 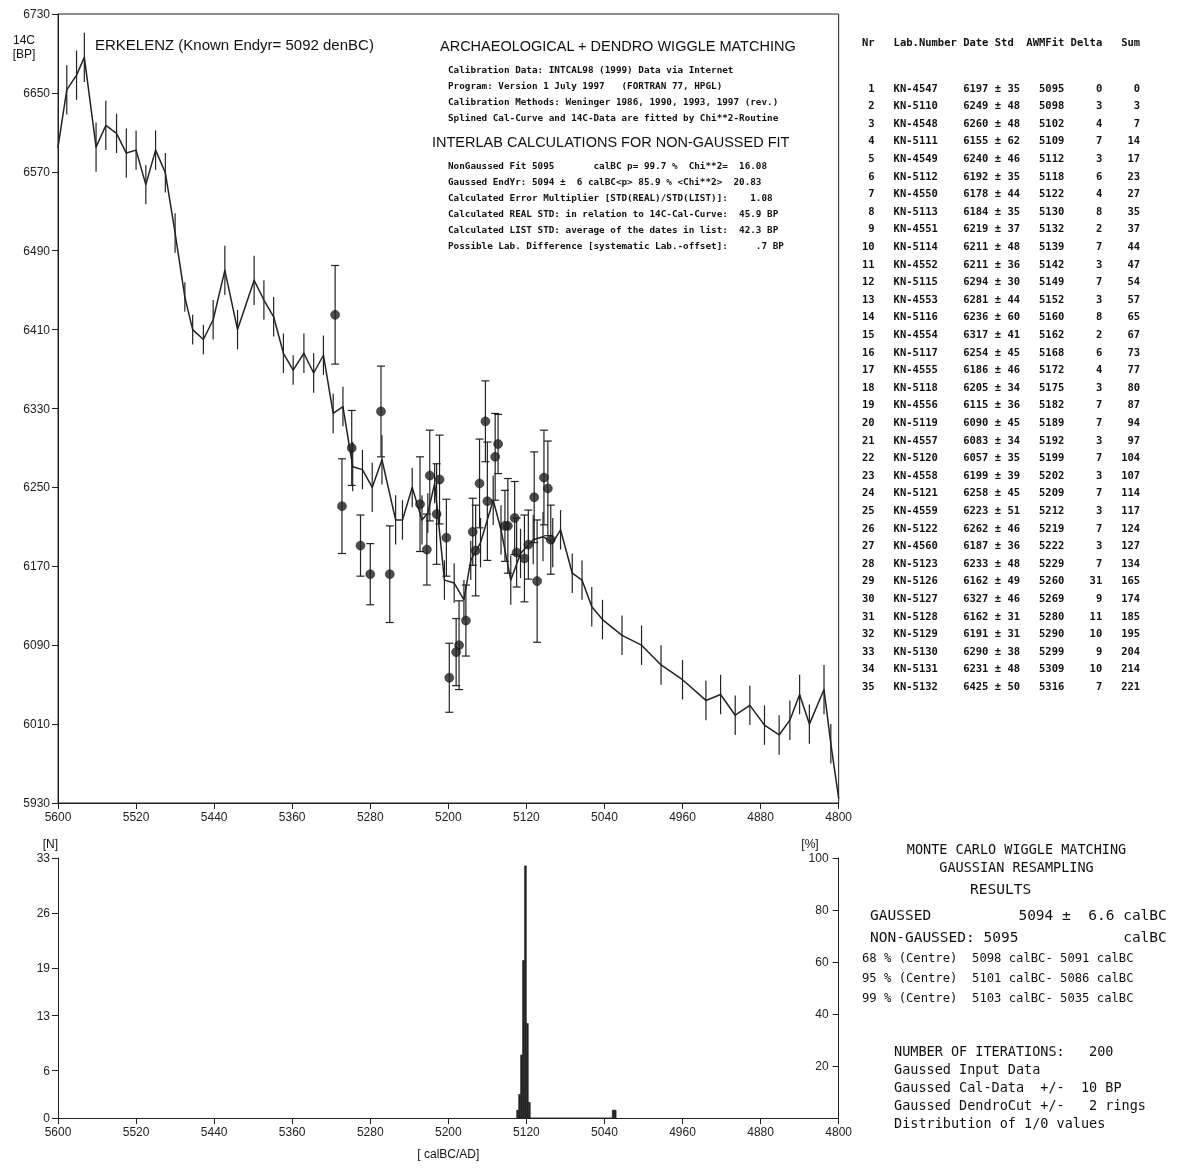 I want to click on text: 21 KN-4557 6083 ± 34 5192 3 97, so click(x=1001, y=439).